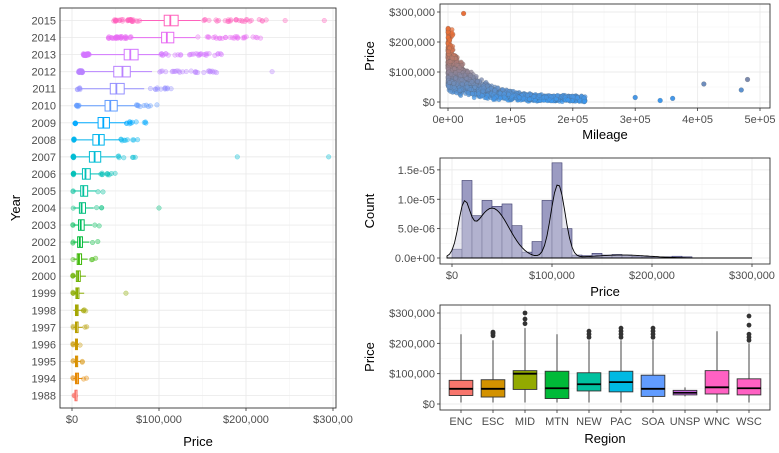 The height and width of the screenshot is (453, 779). I want to click on x-tick-label: WSC, so click(749, 422).